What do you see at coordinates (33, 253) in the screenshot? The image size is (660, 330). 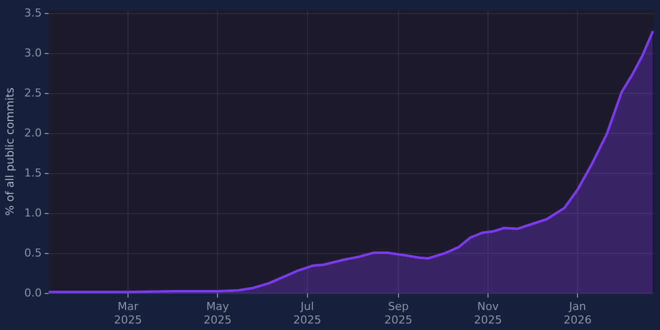 I see `y-tick-label: 0.5` at bounding box center [33, 253].